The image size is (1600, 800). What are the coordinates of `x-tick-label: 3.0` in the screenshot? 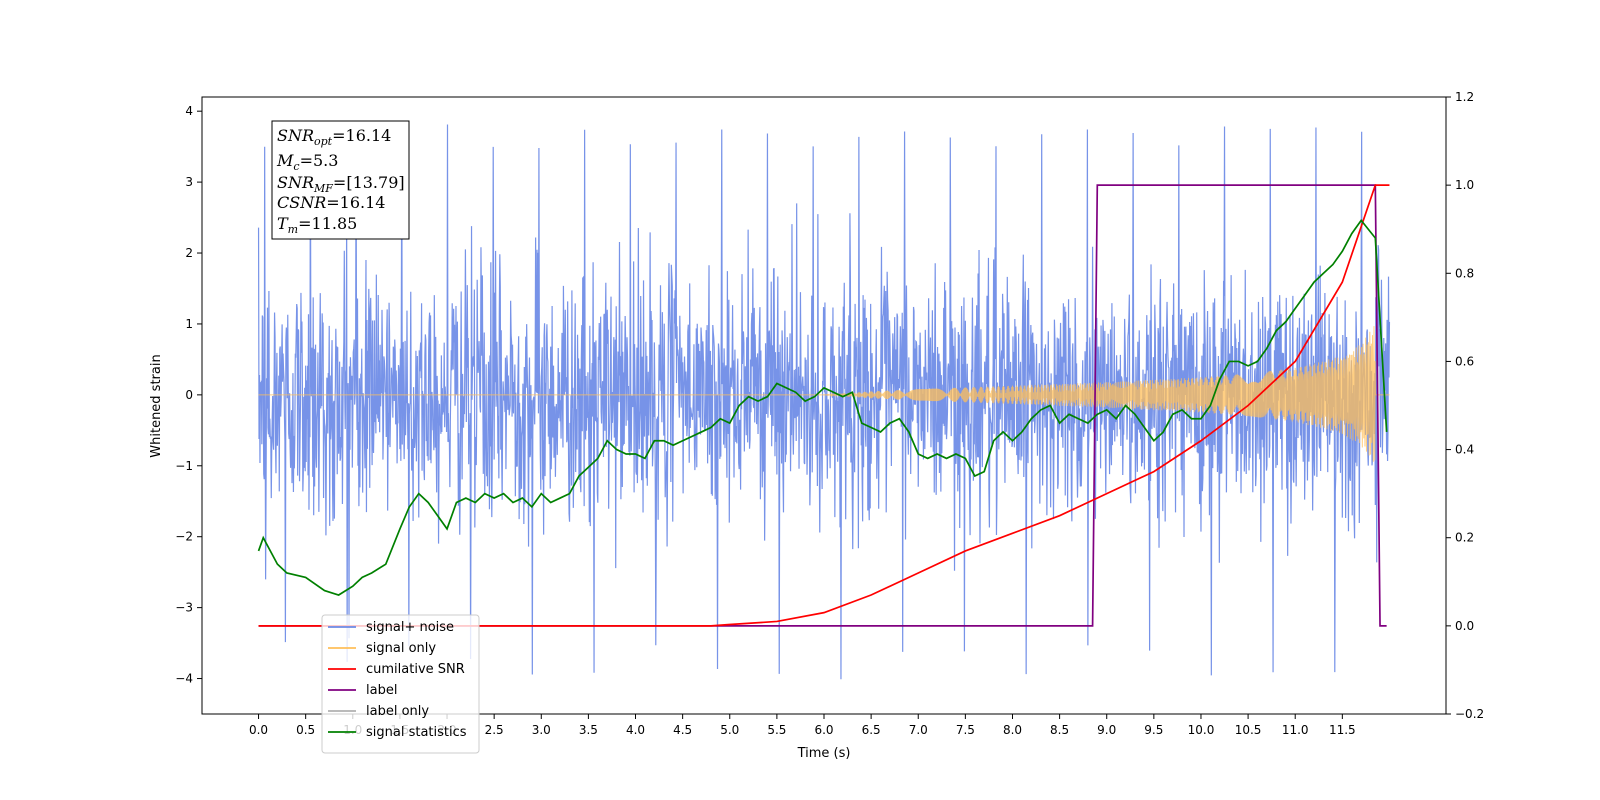 It's located at (541, 730).